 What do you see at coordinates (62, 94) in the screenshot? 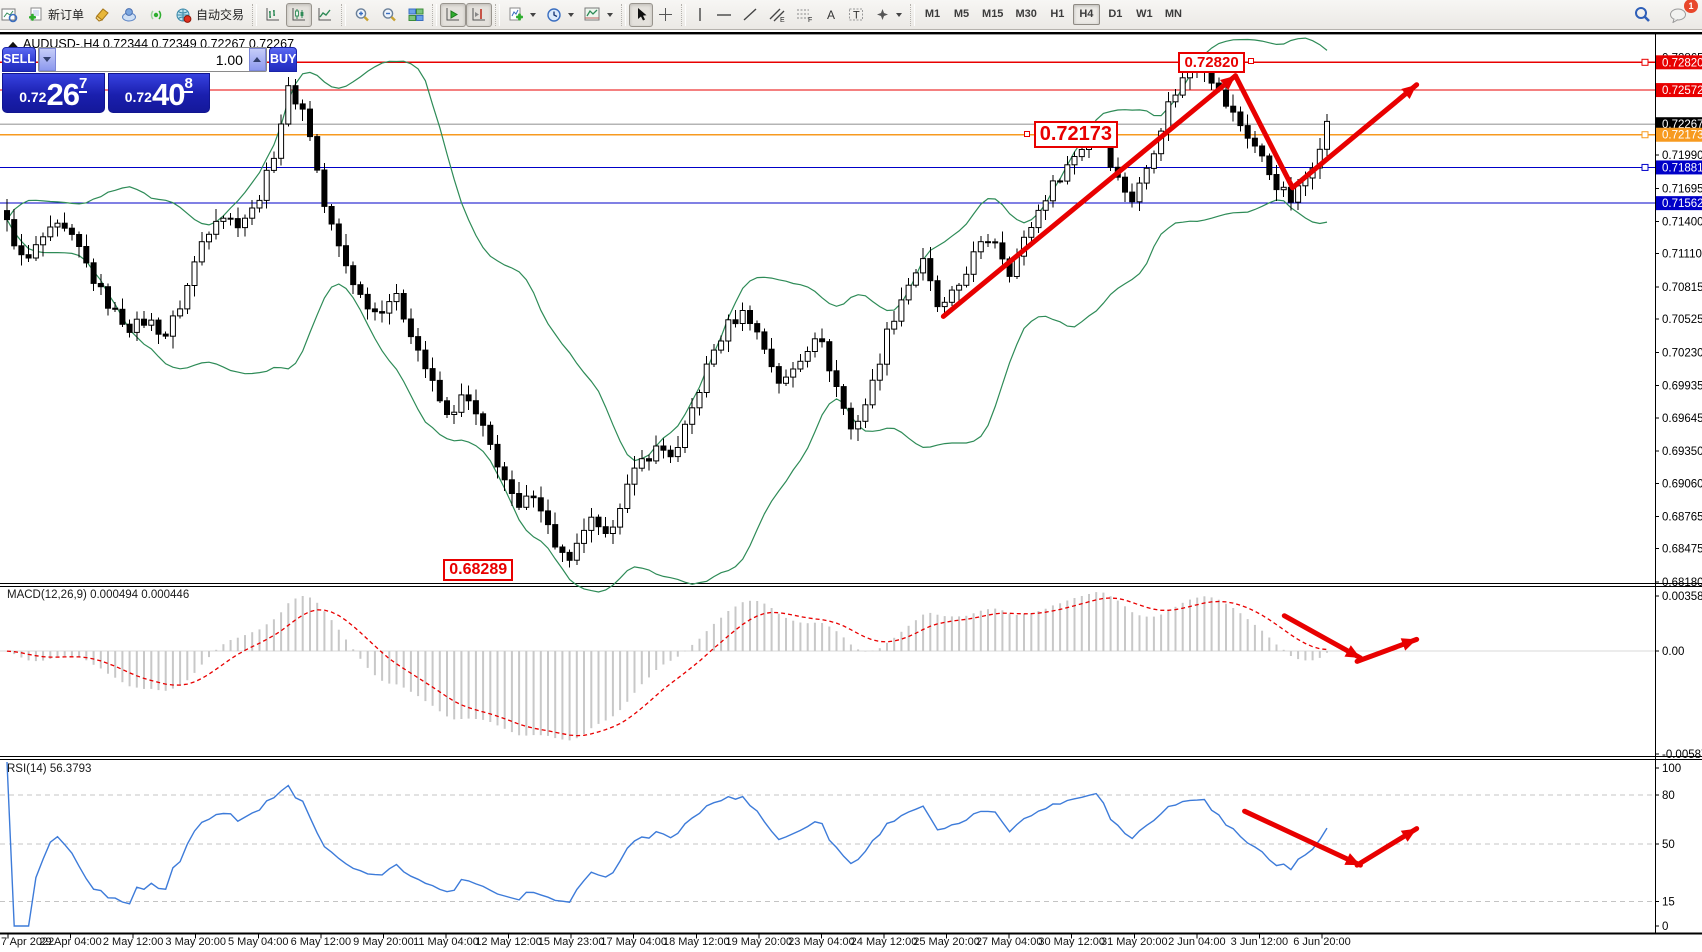
I see `sell-price-big: 26` at bounding box center [62, 94].